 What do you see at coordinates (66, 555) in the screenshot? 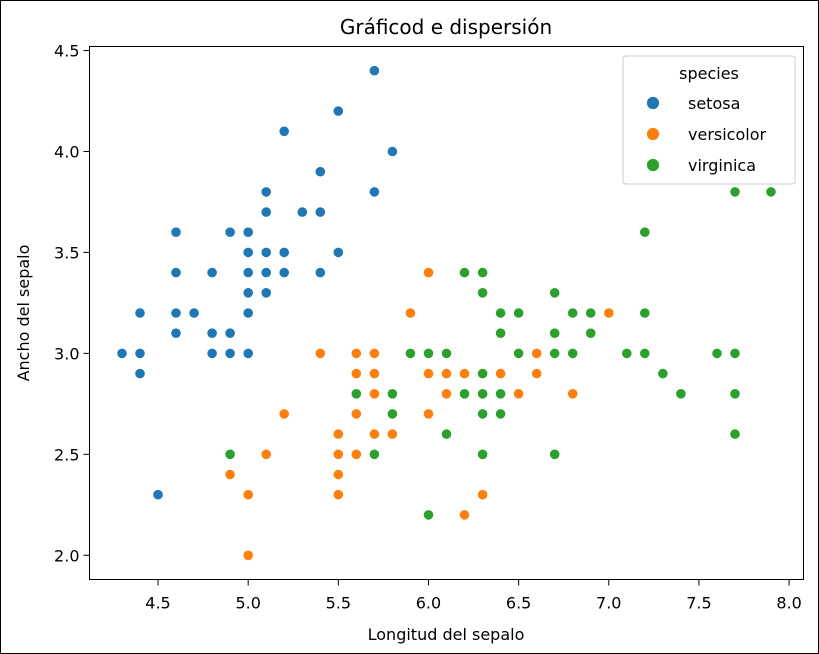
I see `y-tick-label-0: 2.0` at bounding box center [66, 555].